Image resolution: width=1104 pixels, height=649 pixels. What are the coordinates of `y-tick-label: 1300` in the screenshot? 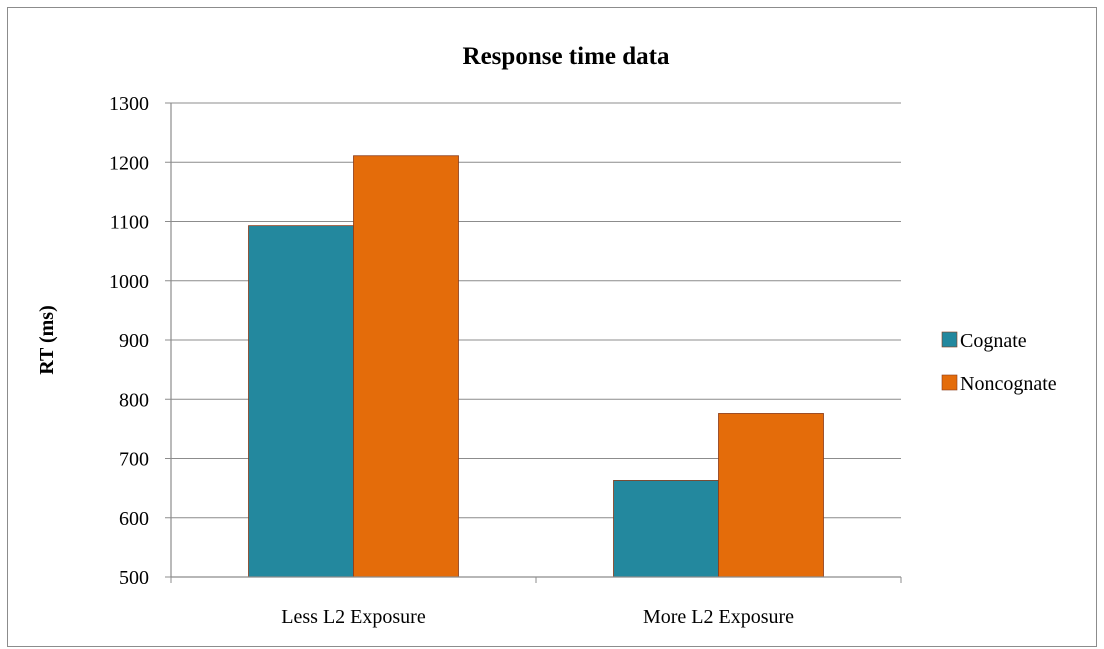 It's located at (129, 104).